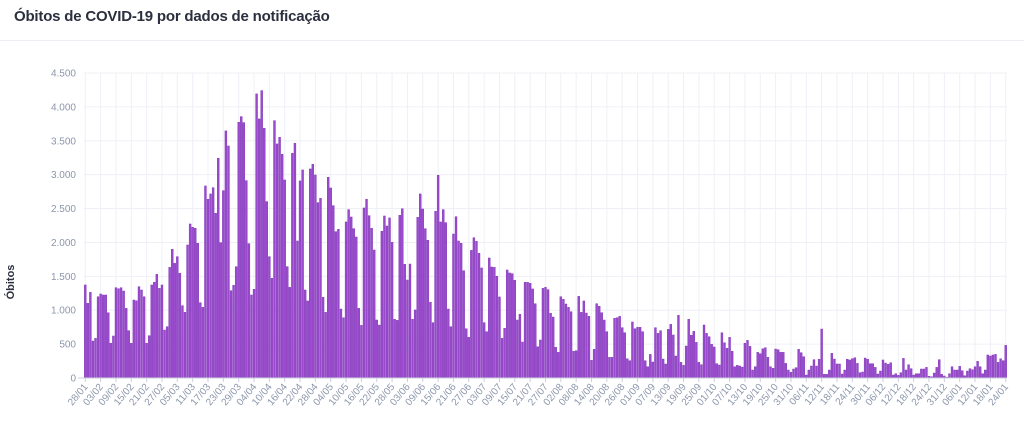  Describe the element at coordinates (63, 311) in the screenshot. I see `y-tick-label: 1.000` at that location.